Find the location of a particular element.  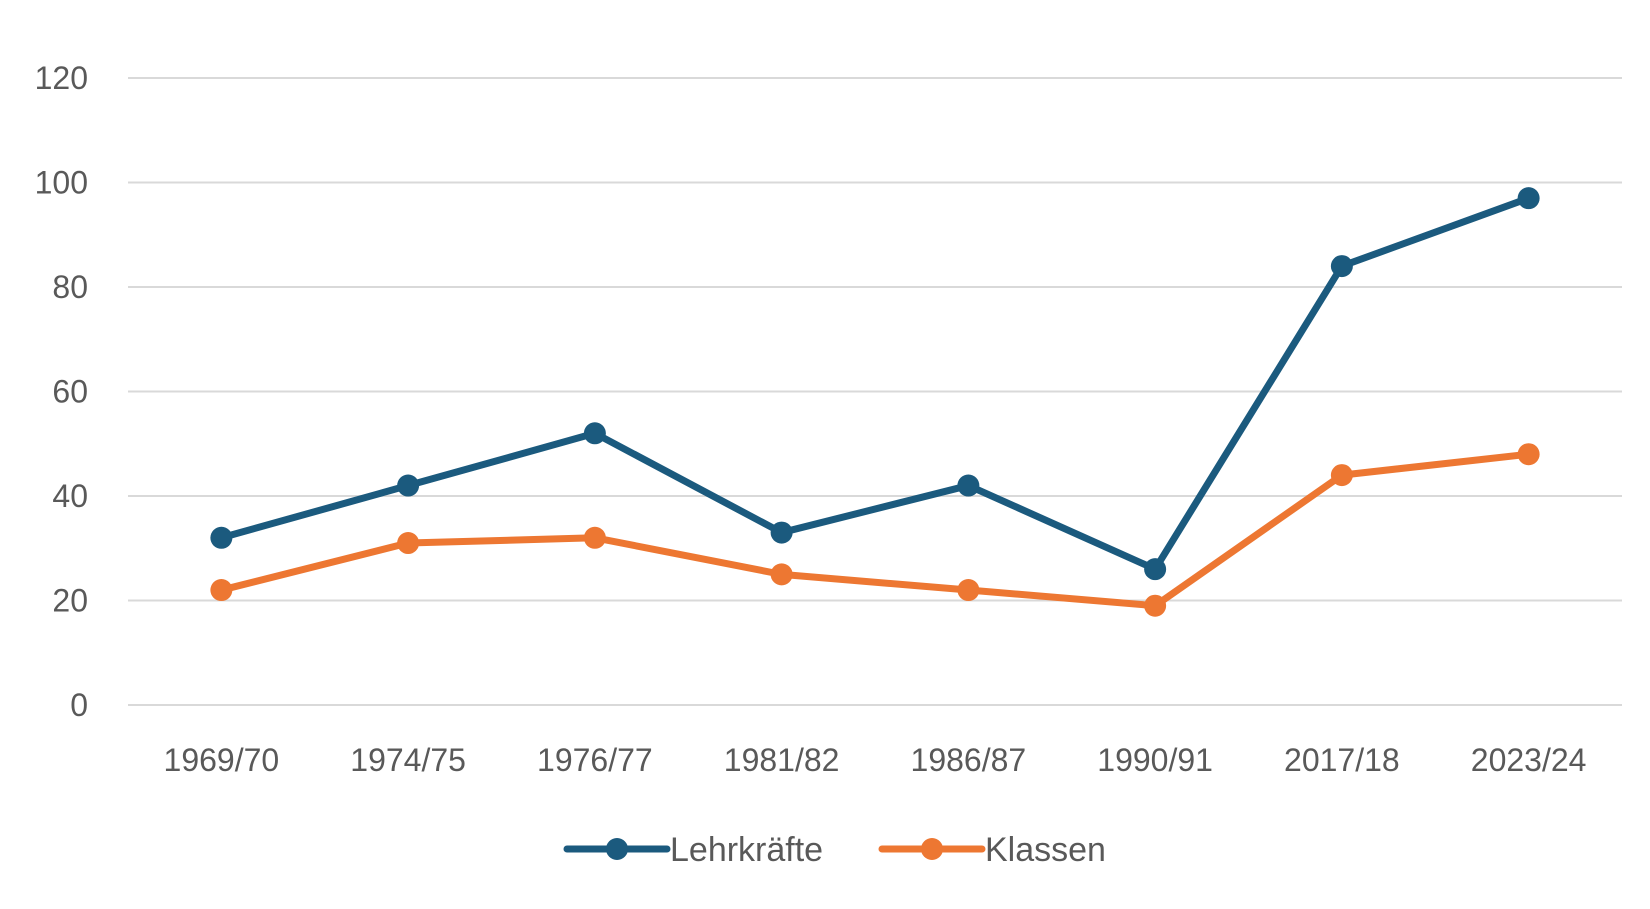

y-tick-label: 40 is located at coordinates (70, 496).